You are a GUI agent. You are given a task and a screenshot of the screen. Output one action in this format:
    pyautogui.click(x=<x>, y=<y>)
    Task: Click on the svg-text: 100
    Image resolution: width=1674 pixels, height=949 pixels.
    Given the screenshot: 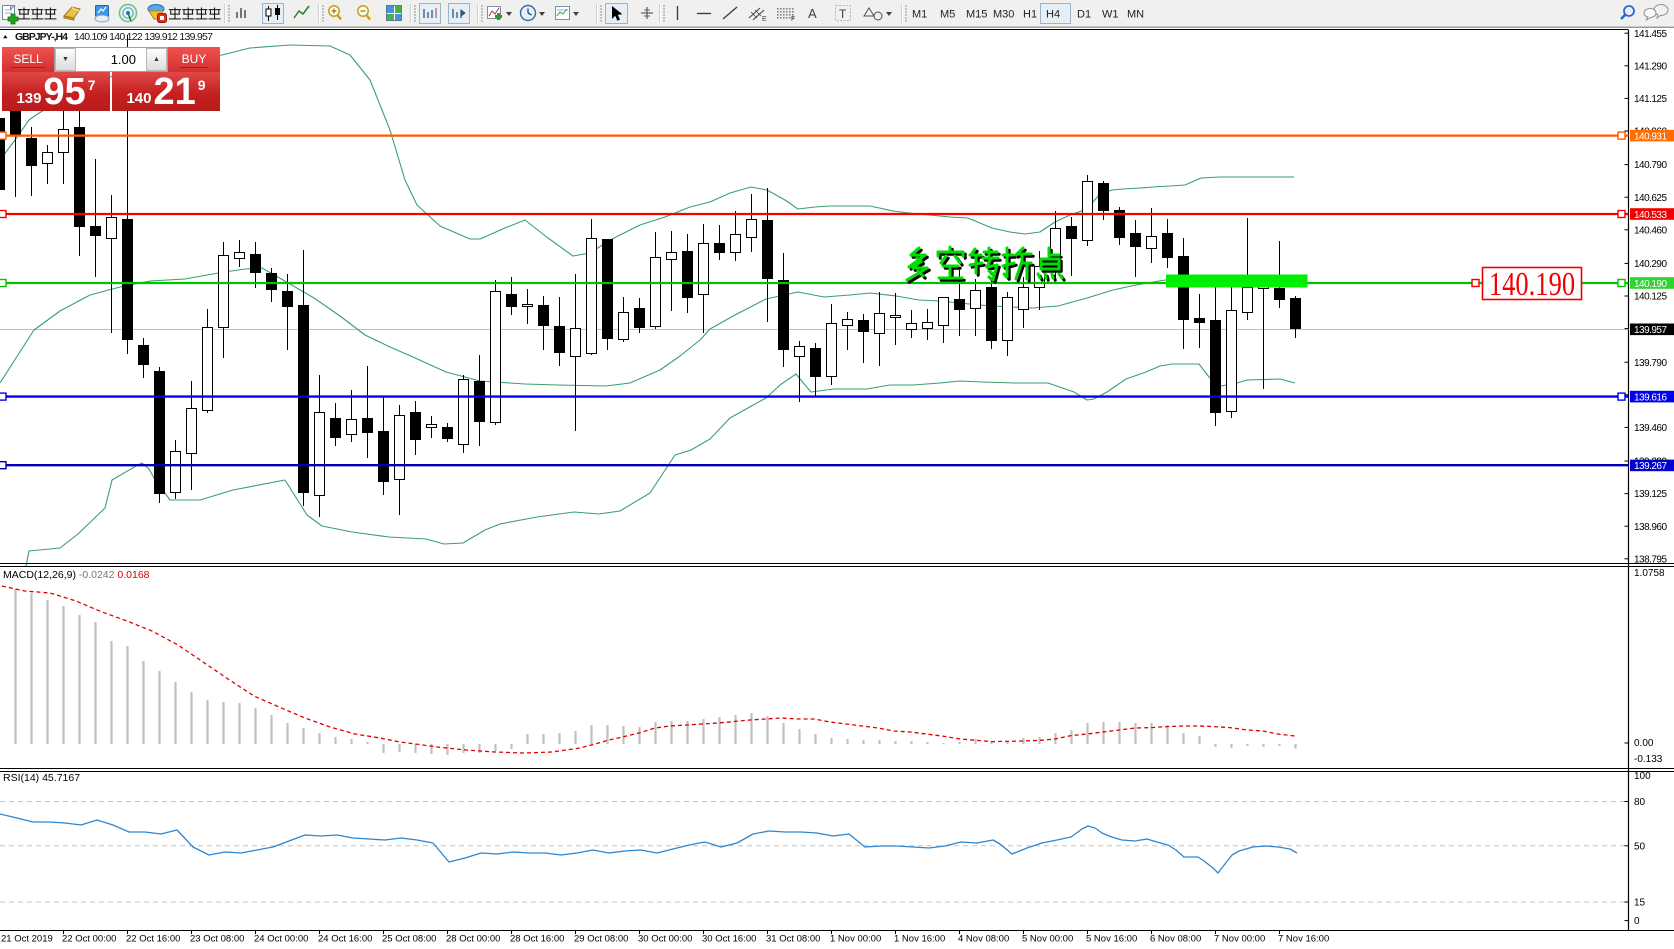 What is the action you would take?
    pyautogui.click(x=1642, y=776)
    